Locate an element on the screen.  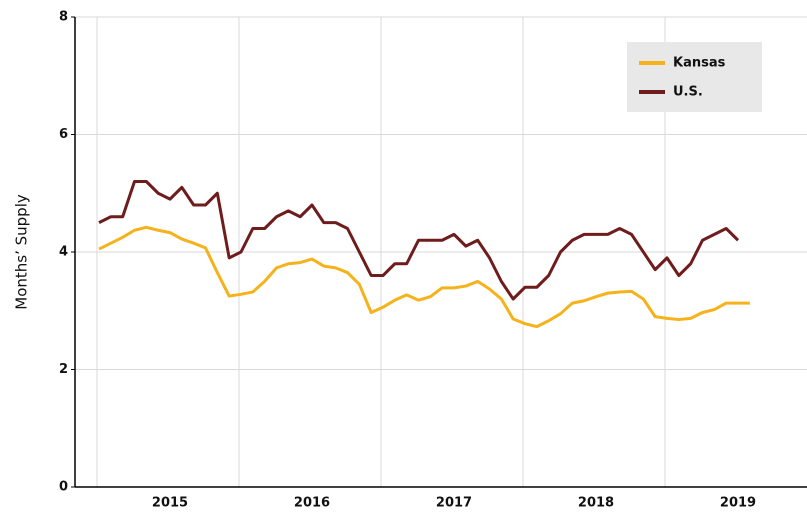
x-tick-label: 2018 is located at coordinates (596, 503).